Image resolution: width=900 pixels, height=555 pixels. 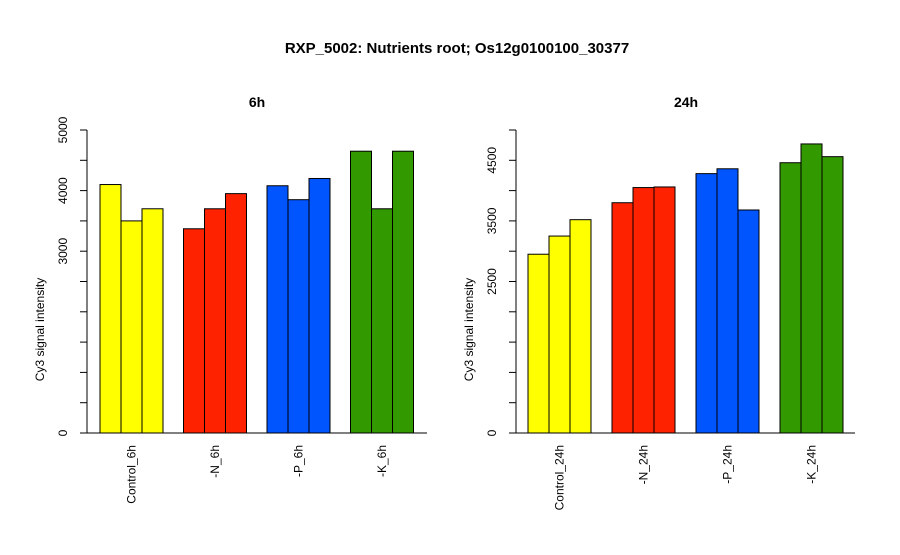 What do you see at coordinates (63, 129) in the screenshot?
I see `y-tick-label: 5000` at bounding box center [63, 129].